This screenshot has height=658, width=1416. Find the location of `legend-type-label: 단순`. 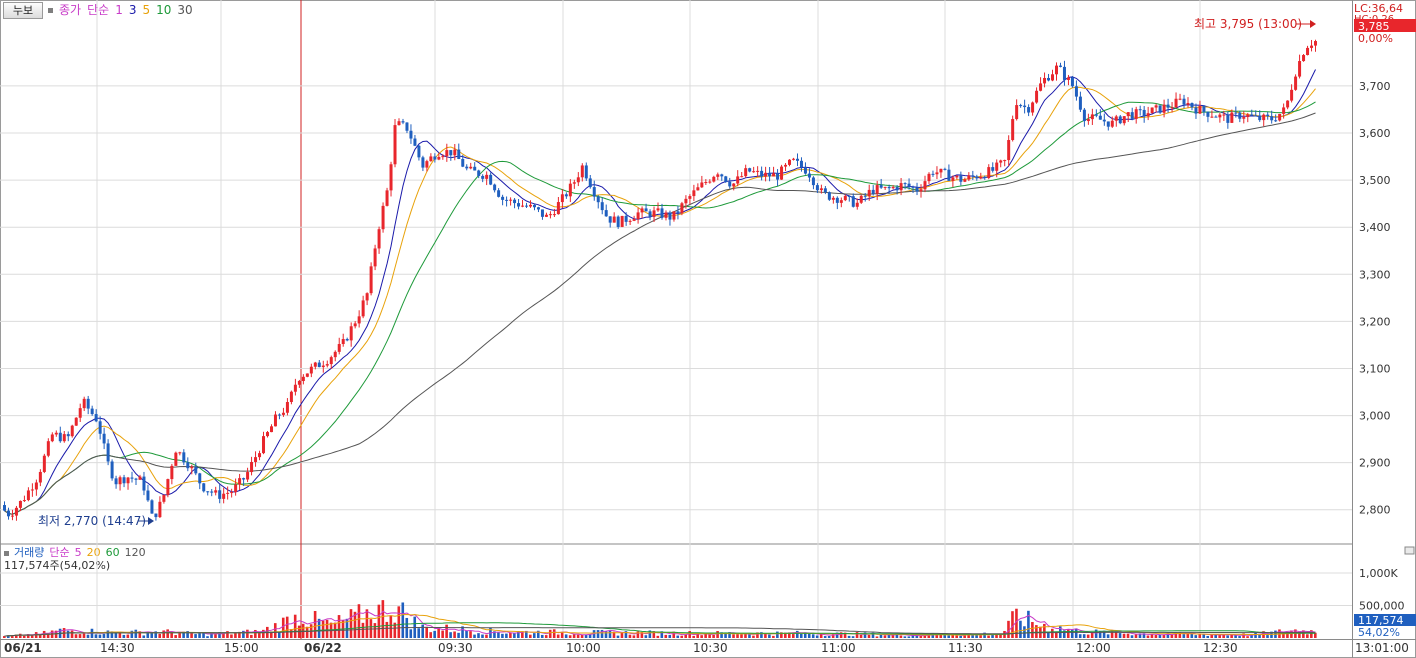

legend-type-label: 단순 is located at coordinates (98, 10).